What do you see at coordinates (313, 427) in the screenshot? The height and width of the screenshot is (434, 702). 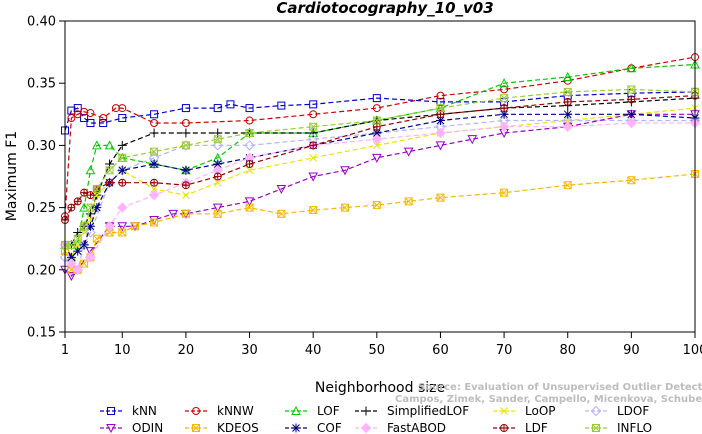 I see `legend-item-cof: COF` at bounding box center [313, 427].